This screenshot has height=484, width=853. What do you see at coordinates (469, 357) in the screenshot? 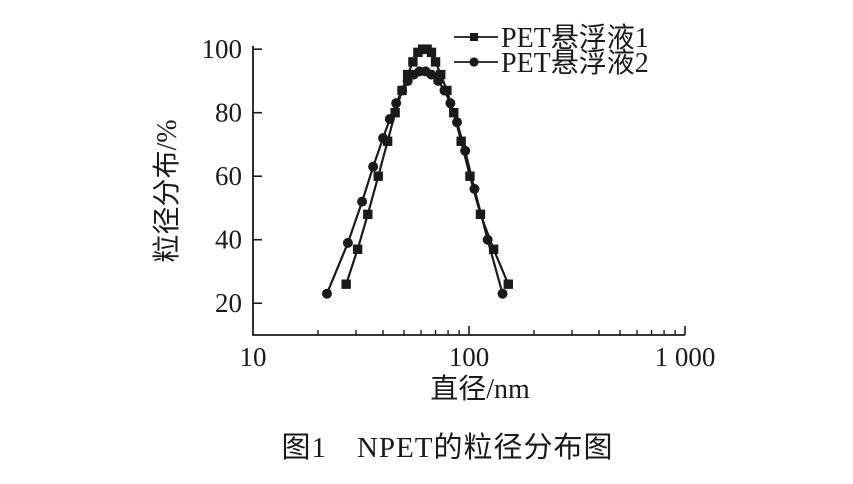
I see `x-tick-label: 100` at bounding box center [469, 357].